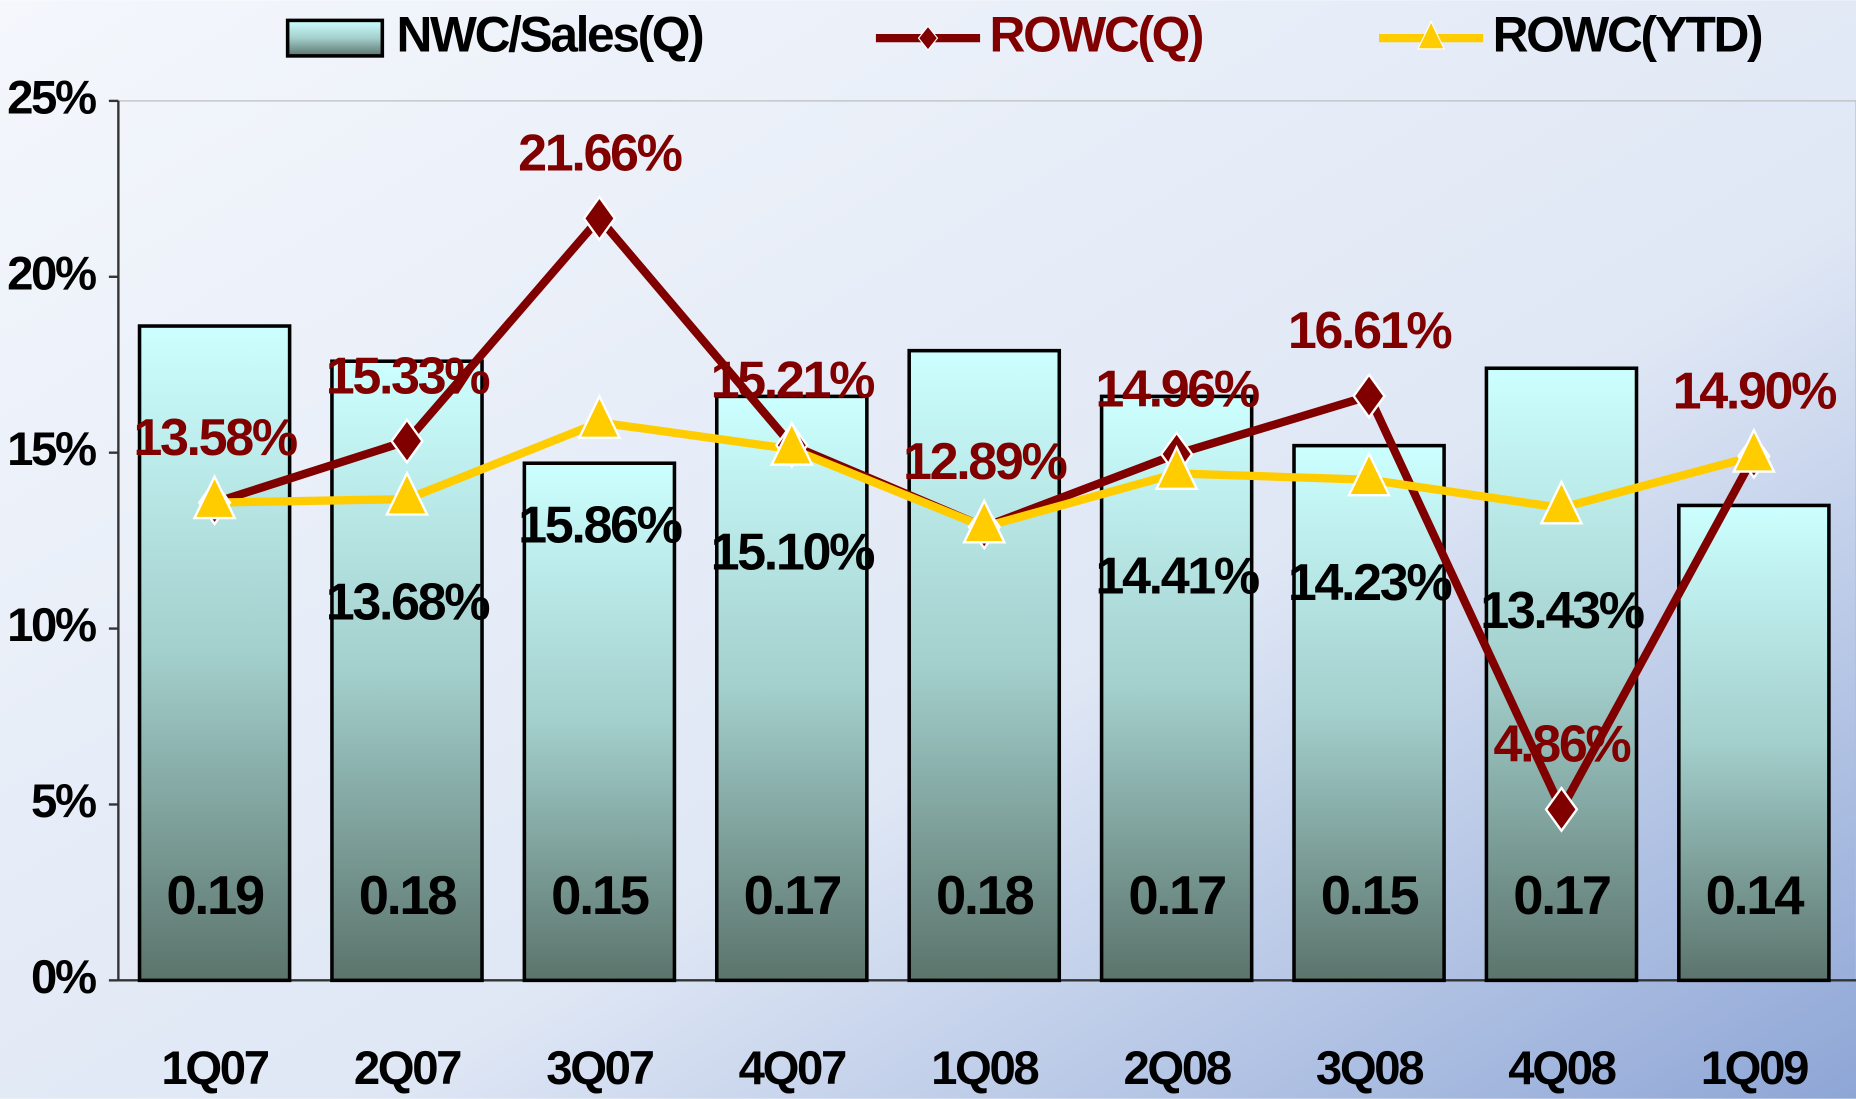 This screenshot has width=1856, height=1099. Describe the element at coordinates (51, 625) in the screenshot. I see `y-tick-label: 10%` at that location.